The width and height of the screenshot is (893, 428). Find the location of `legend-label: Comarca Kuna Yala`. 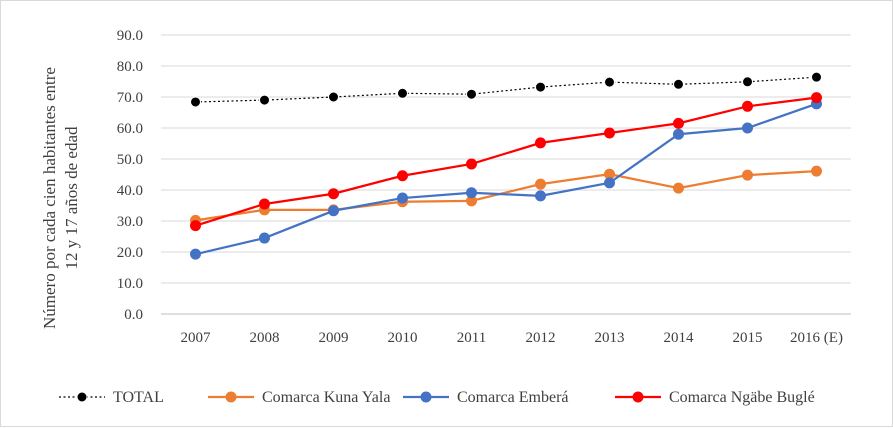

legend-label: Comarca Kuna Yala is located at coordinates (326, 397).